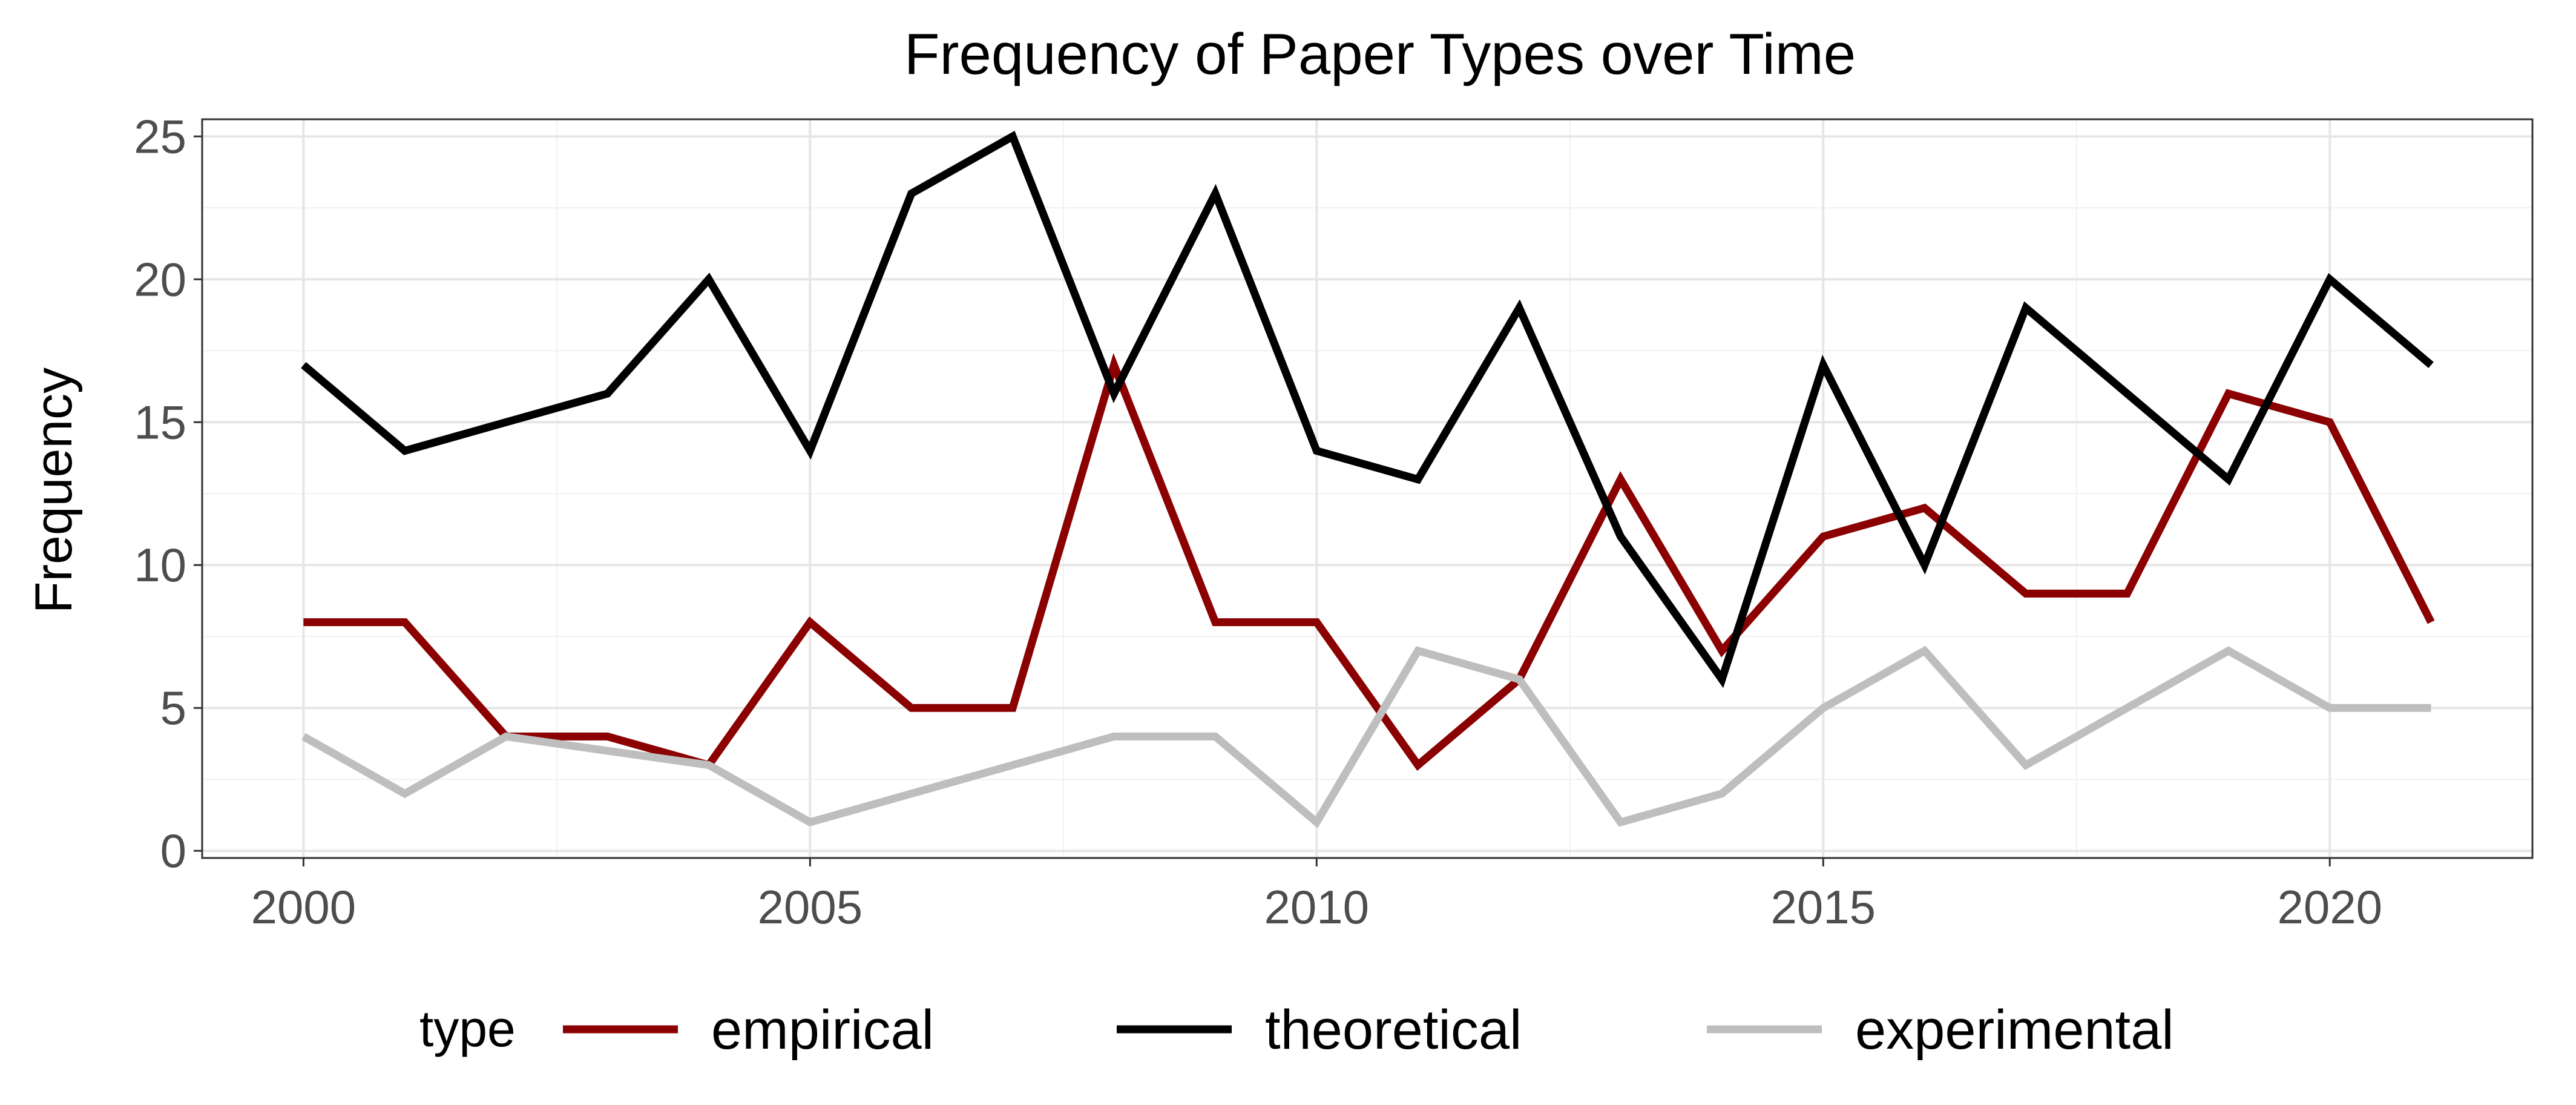  Describe the element at coordinates (173, 850) in the screenshot. I see `y-tick-label: 0` at that location.